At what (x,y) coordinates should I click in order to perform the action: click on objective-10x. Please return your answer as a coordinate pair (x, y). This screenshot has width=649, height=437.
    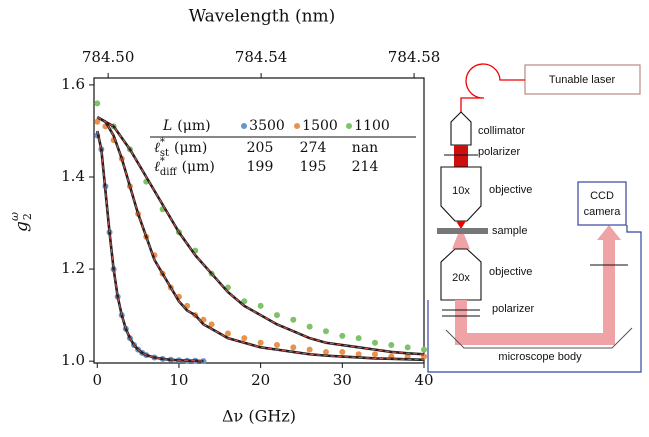
    Looking at the image, I should click on (461, 194).